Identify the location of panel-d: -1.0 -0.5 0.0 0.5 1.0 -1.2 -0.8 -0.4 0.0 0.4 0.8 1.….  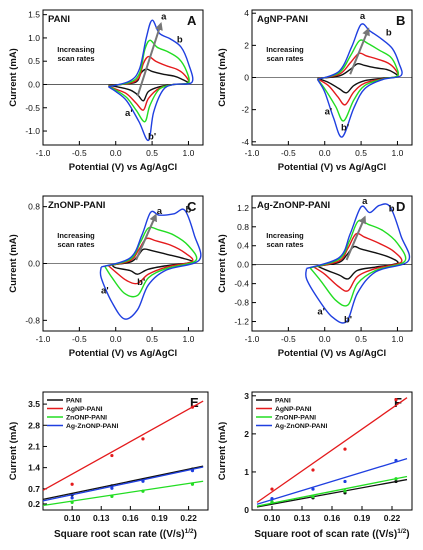
(315, 277).